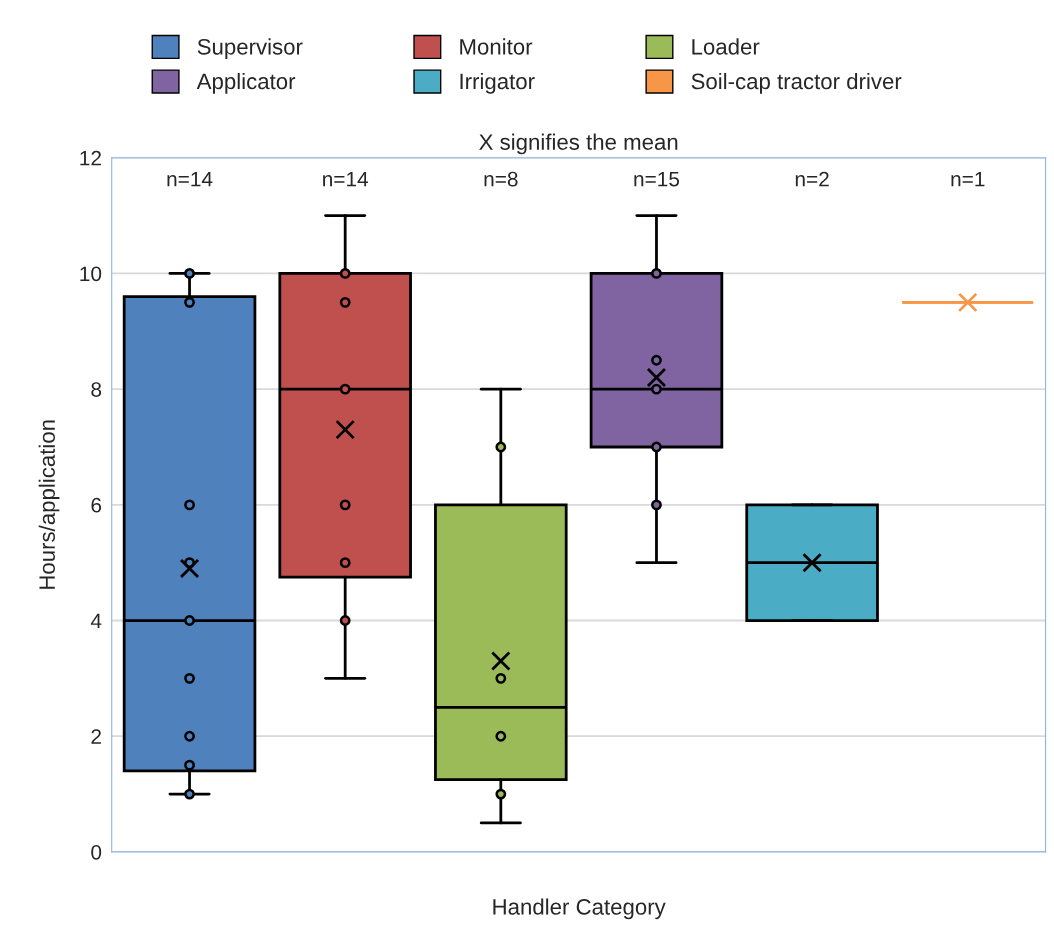  What do you see at coordinates (579, 909) in the screenshot?
I see `x-axis-title: Handler Category` at bounding box center [579, 909].